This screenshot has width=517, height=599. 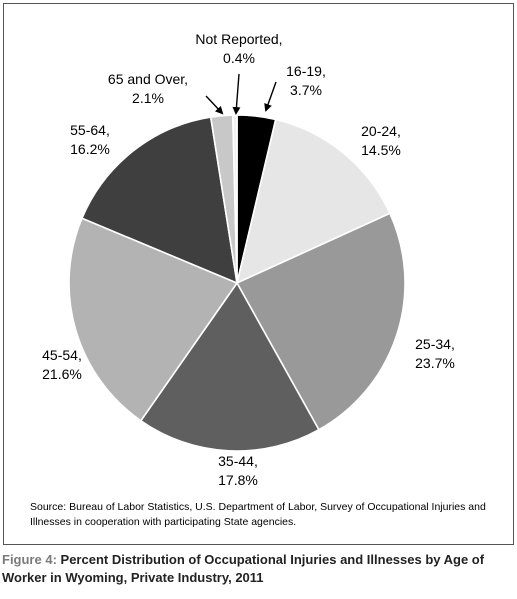 What do you see at coordinates (62, 364) in the screenshot?
I see `slice-label-45-54: 45-54, 21.6%` at bounding box center [62, 364].